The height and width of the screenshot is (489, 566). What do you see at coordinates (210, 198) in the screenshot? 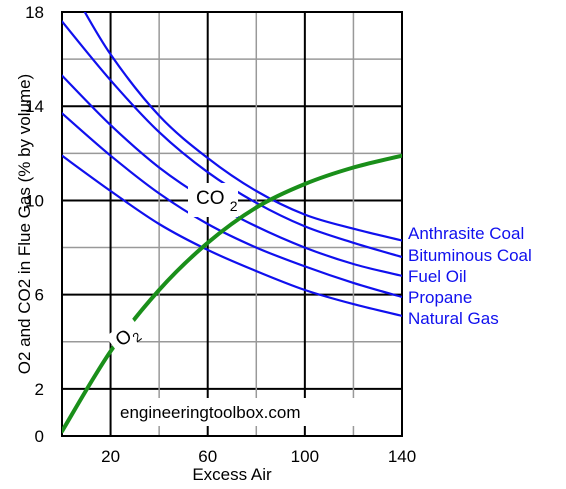
I see `co2-label-main: CO` at bounding box center [210, 198].